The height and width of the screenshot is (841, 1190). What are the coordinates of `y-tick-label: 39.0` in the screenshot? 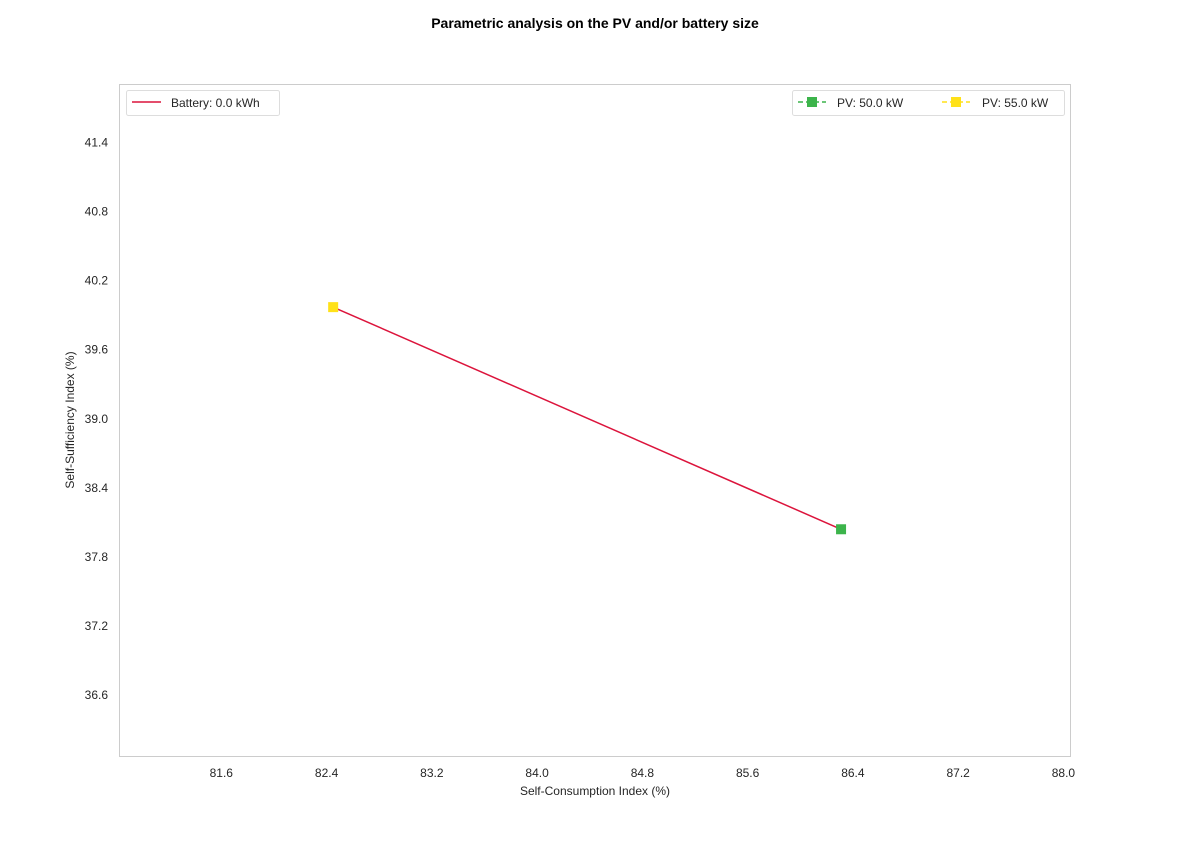 It's located at (97, 419).